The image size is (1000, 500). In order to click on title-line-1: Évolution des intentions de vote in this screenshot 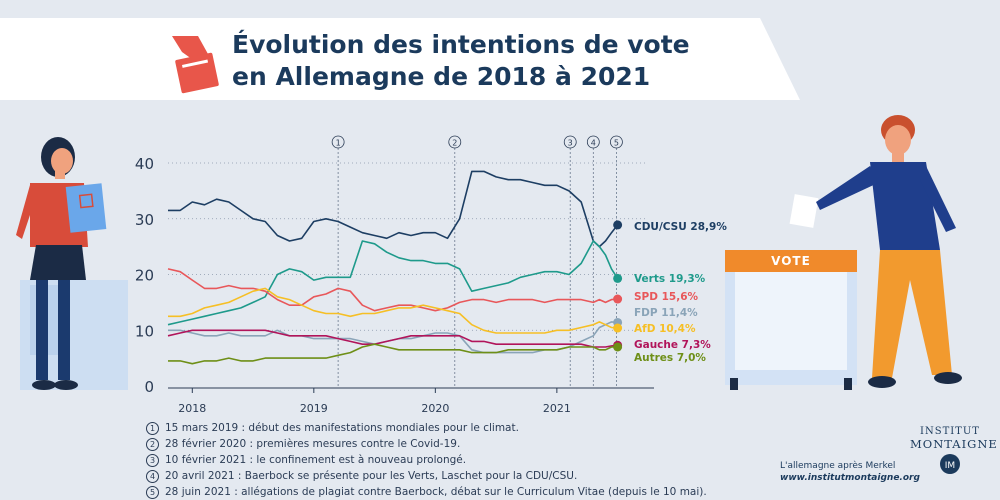, I will do `click(461, 44)`.